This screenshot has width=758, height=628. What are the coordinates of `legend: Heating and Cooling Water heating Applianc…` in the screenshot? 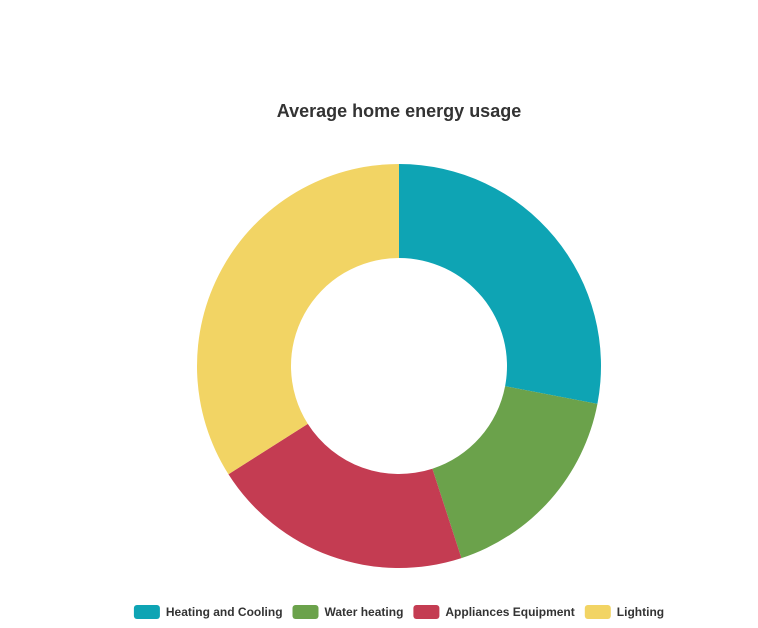 It's located at (398, 612).